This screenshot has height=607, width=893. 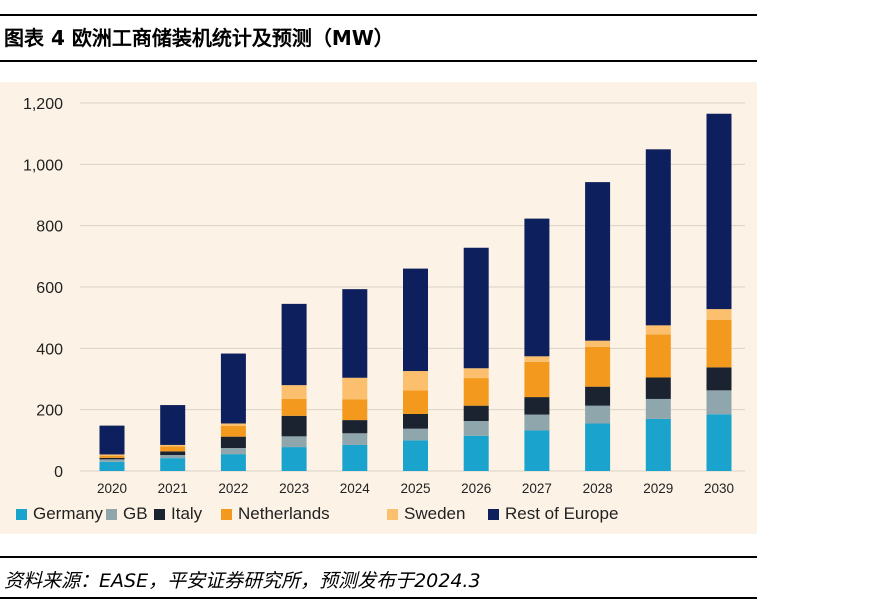 I want to click on legend-label: Germany, so click(x=68, y=513).